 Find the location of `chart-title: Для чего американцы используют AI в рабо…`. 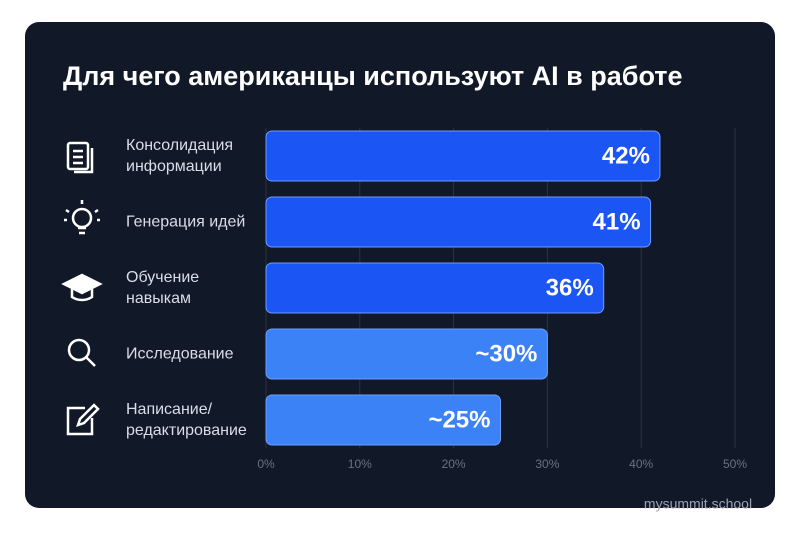

chart-title: Для чего американцы используют AI в рабо… is located at coordinates (373, 76).